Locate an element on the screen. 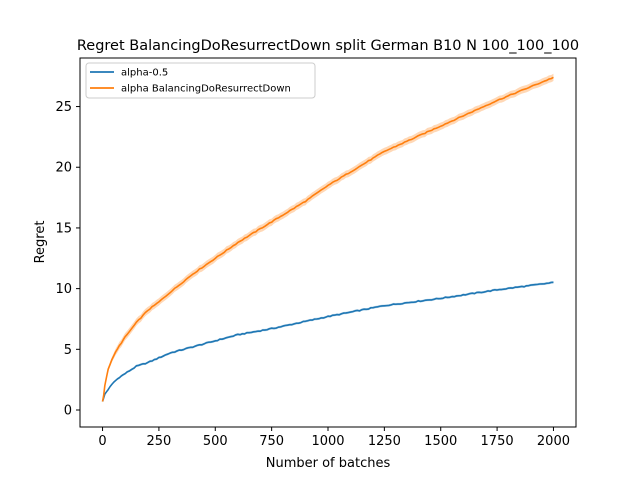 The width and height of the screenshot is (640, 484). y-axis-label: Regret is located at coordinates (40, 242).